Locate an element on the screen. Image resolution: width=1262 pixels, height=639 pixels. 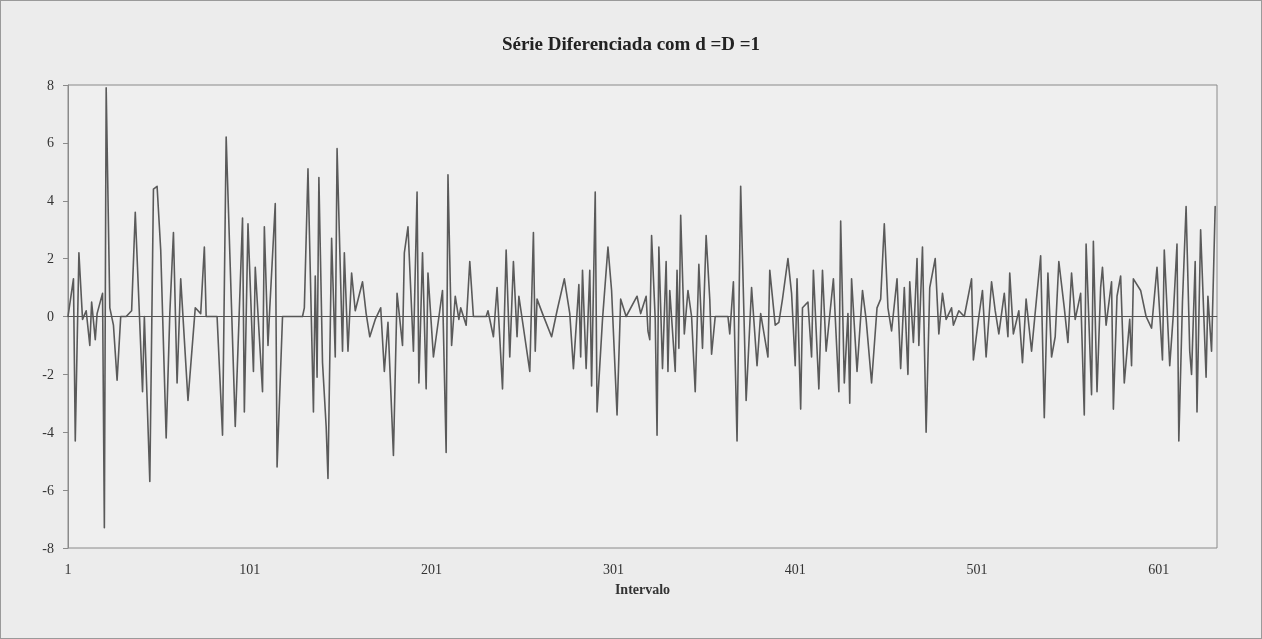
y-tick-label: -2 is located at coordinates (48, 374).